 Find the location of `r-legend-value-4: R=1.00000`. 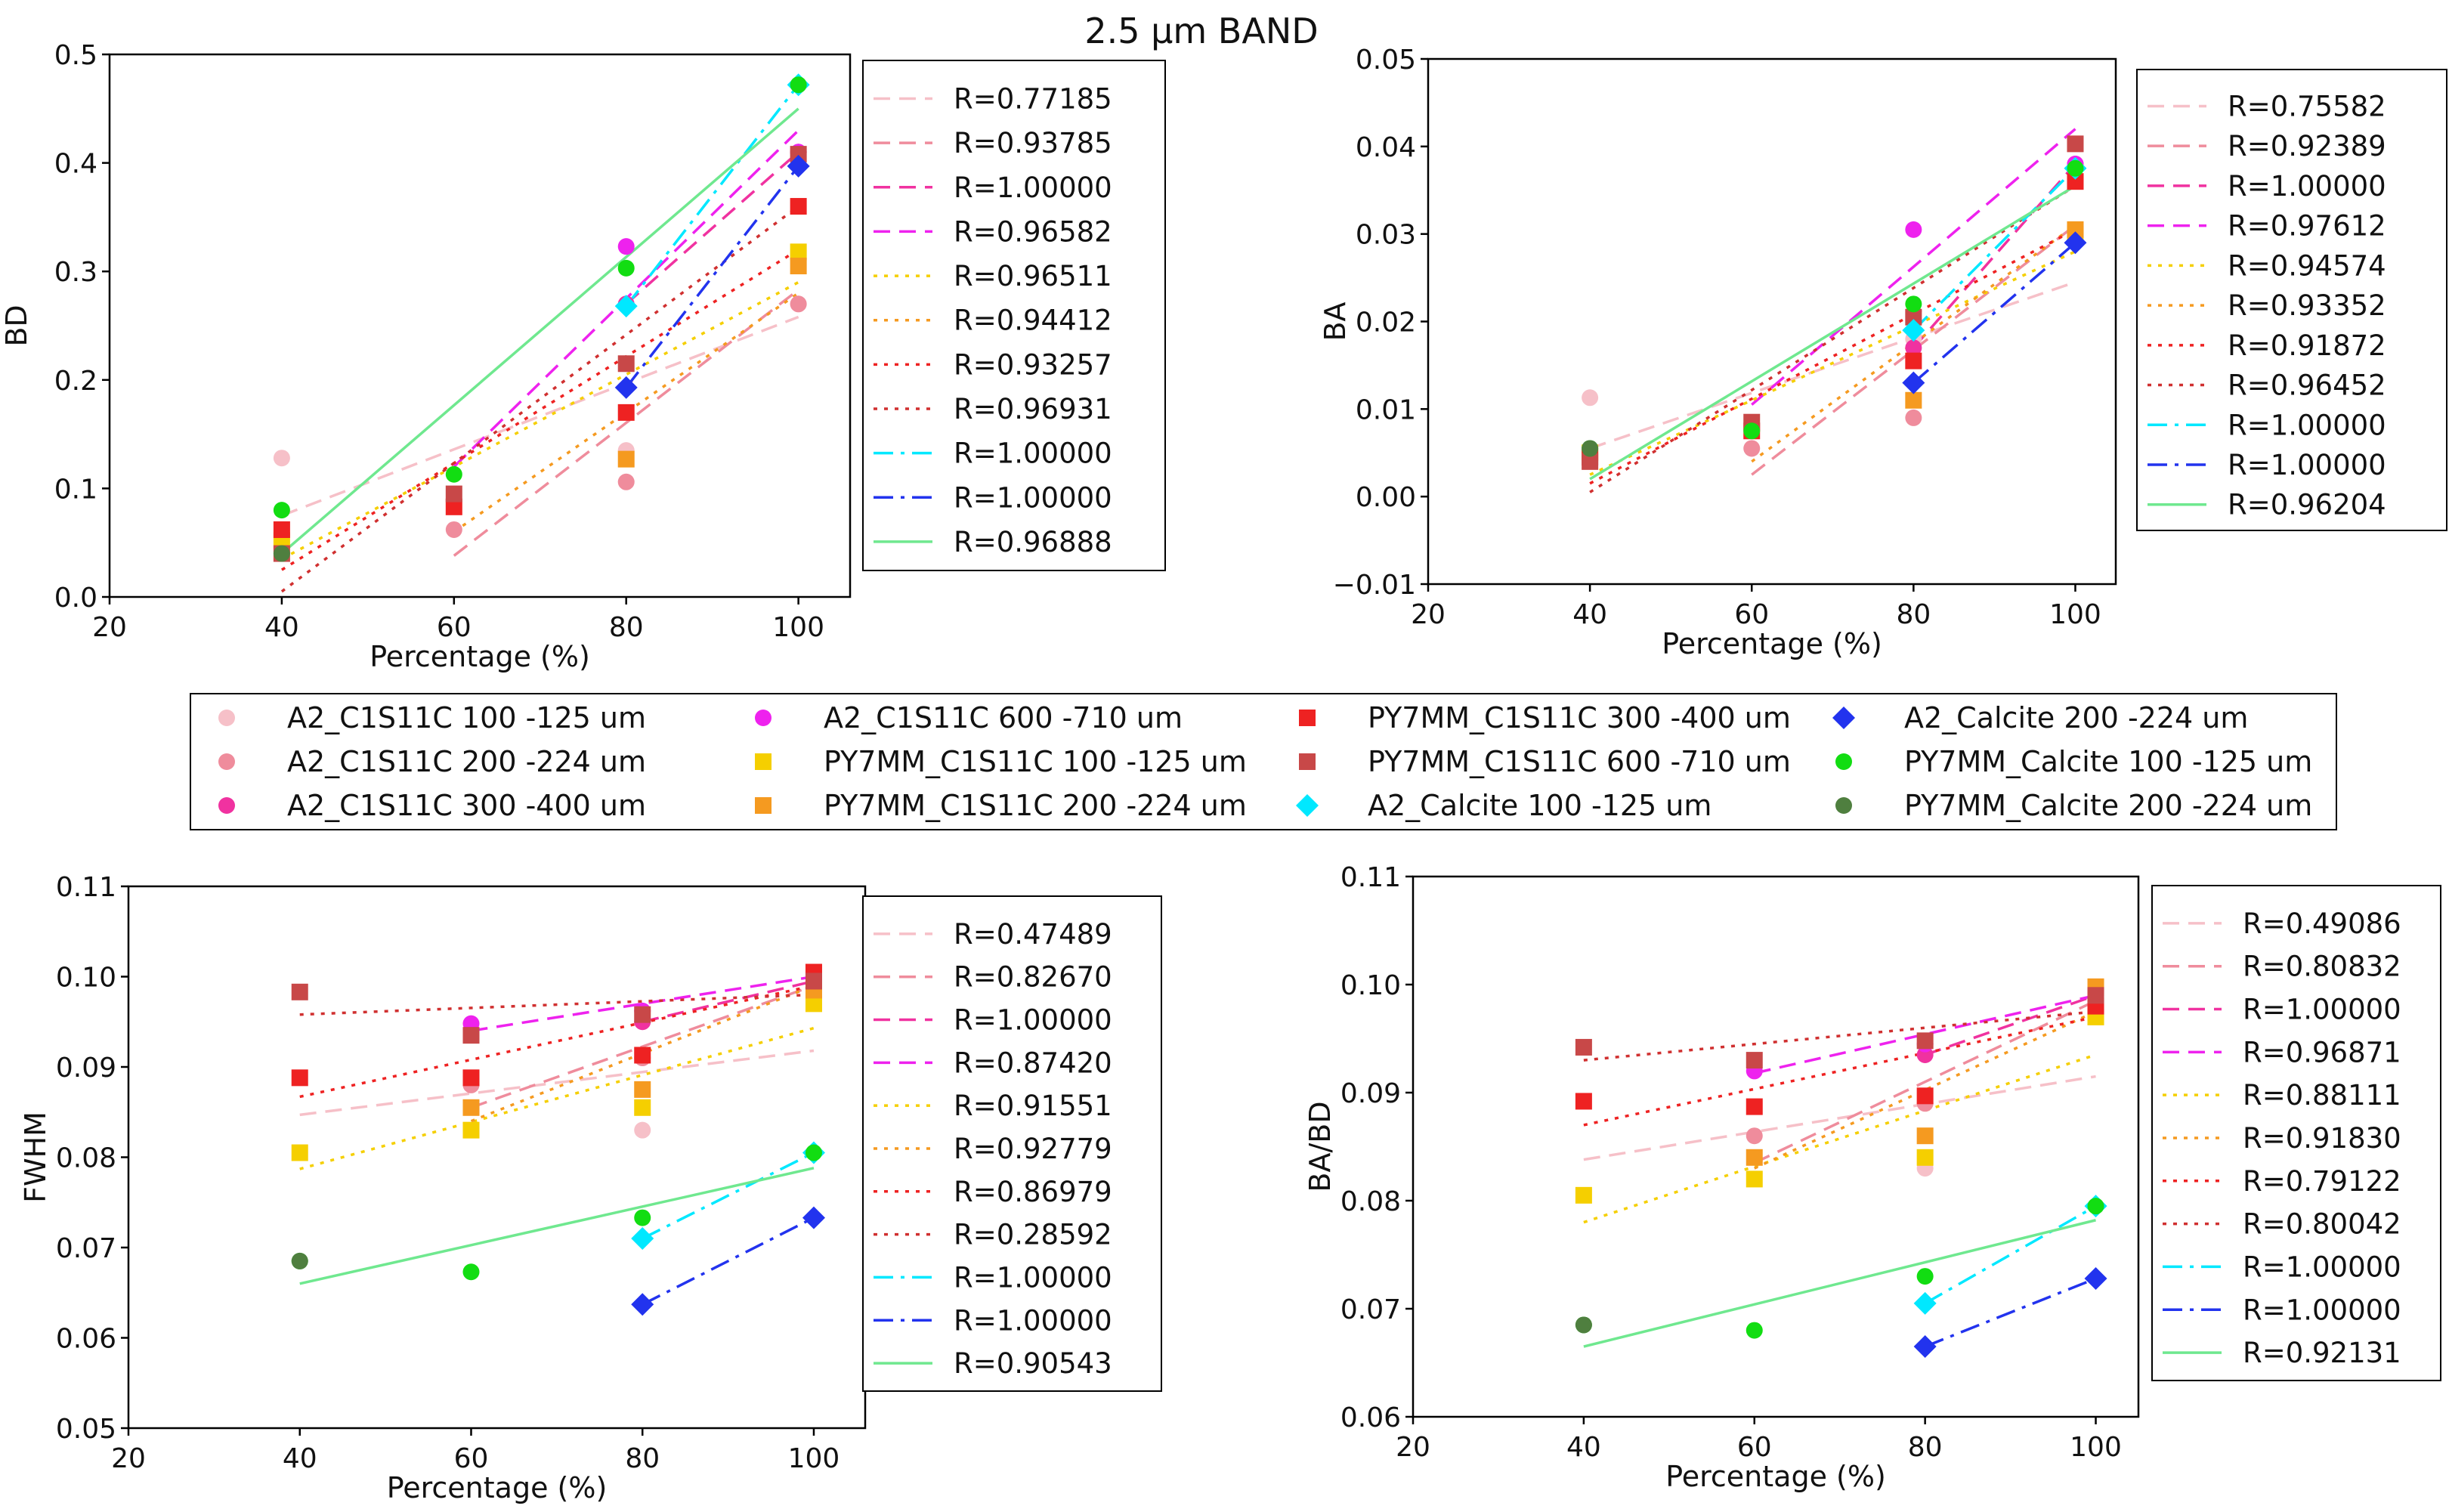

r-legend-value-4: R=1.00000 is located at coordinates (2322, 1310).